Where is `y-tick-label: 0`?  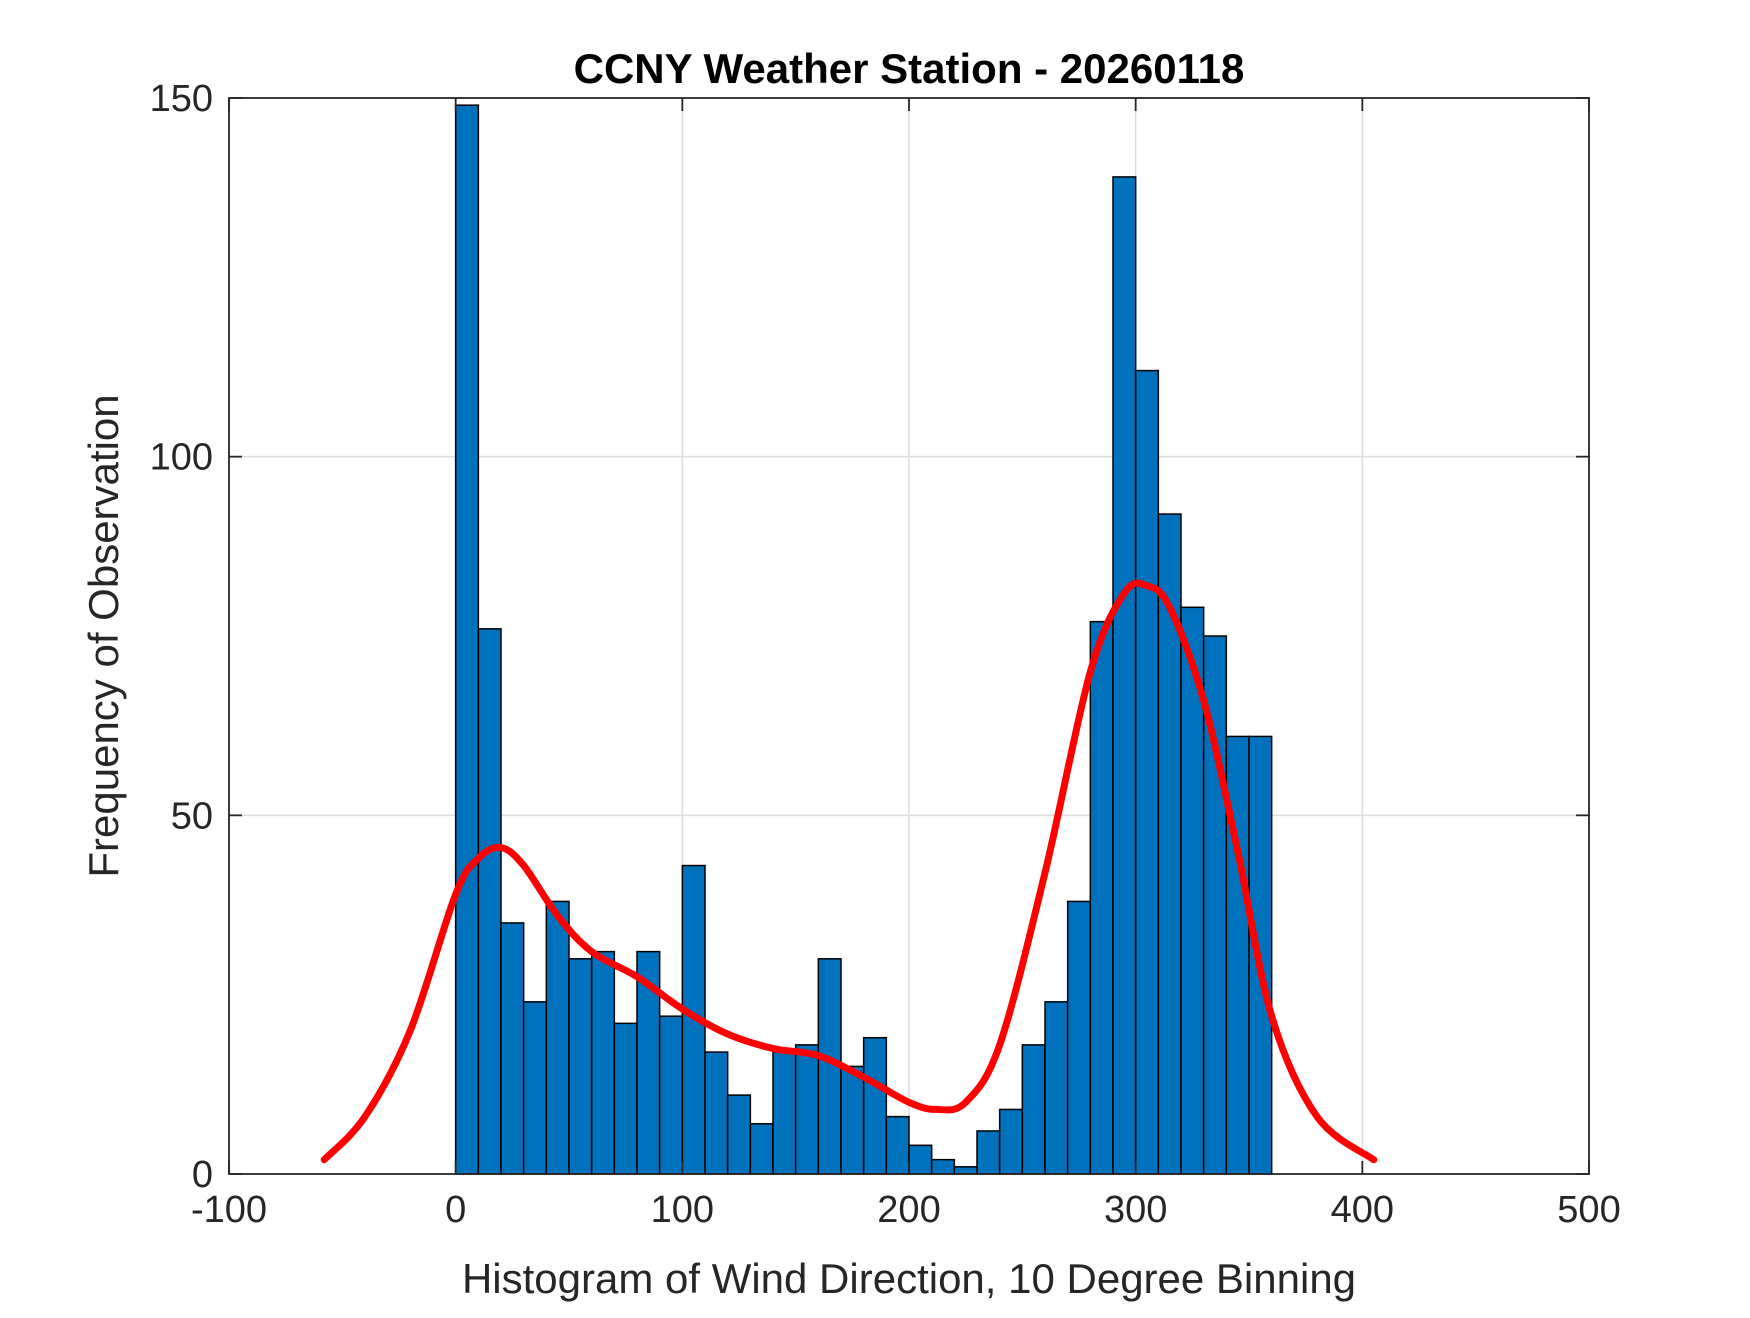
y-tick-label: 0 is located at coordinates (202, 1175).